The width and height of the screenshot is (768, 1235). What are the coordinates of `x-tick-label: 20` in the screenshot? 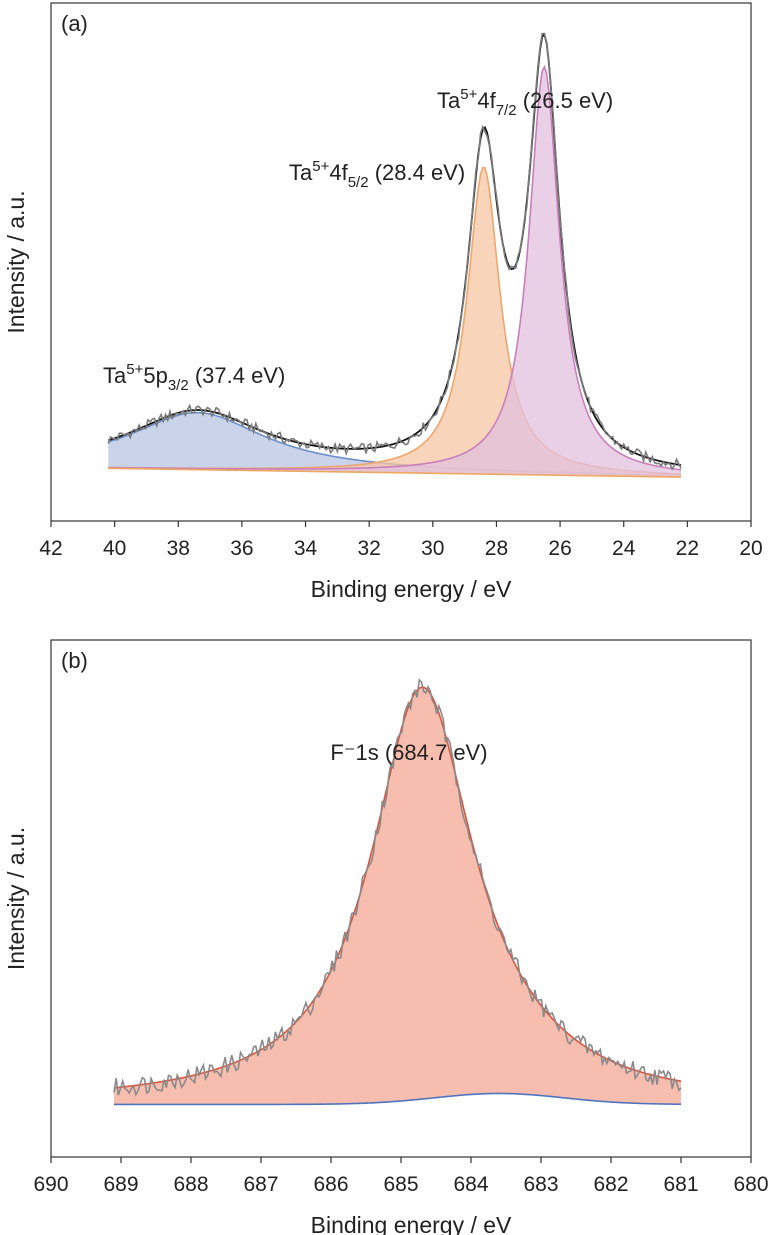 It's located at (750, 548).